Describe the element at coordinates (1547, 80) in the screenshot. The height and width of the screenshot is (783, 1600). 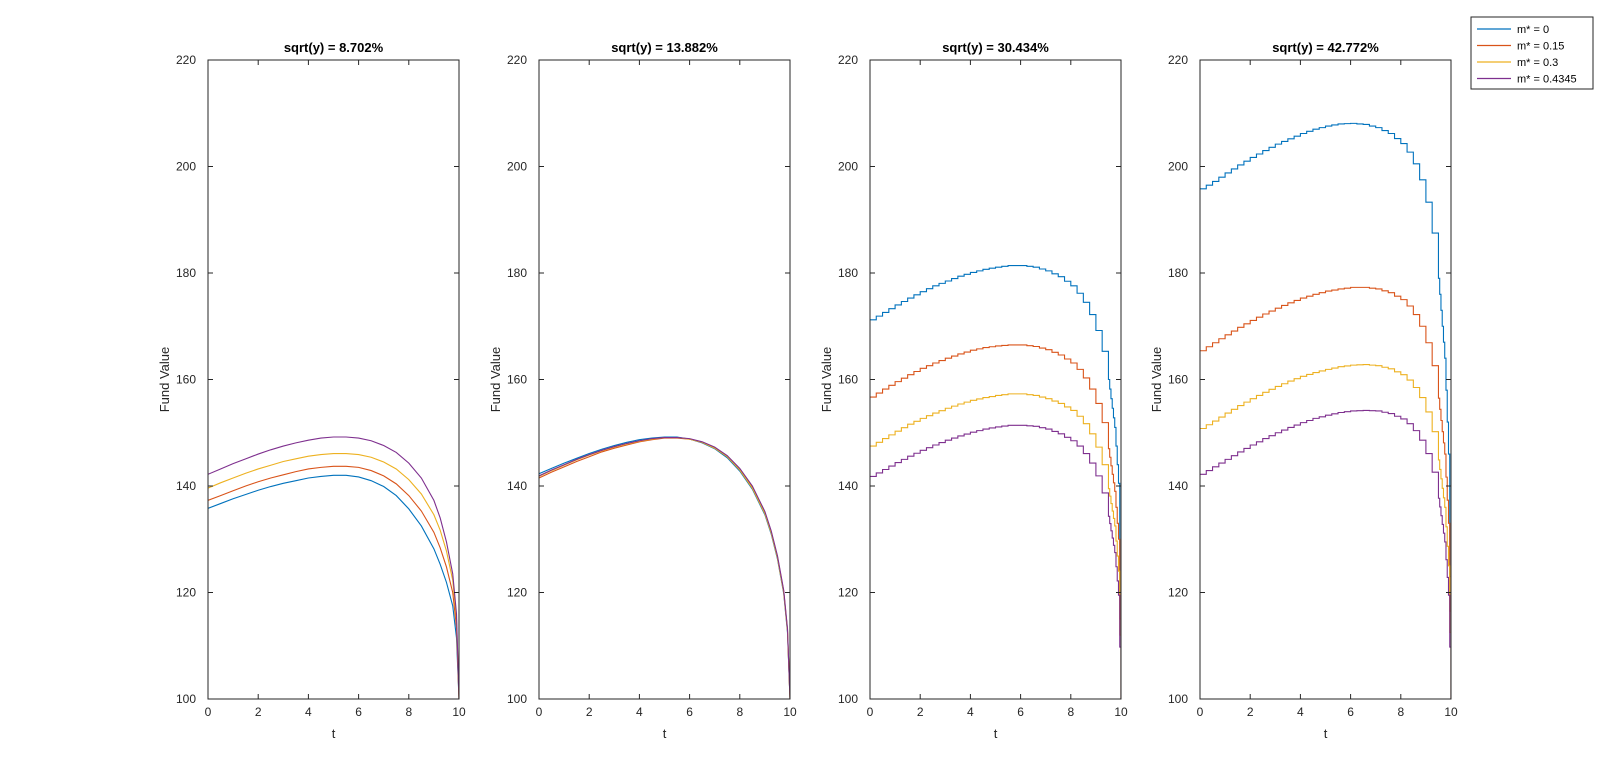
I see `legend-entry-label: m* = 0.4345` at that location.